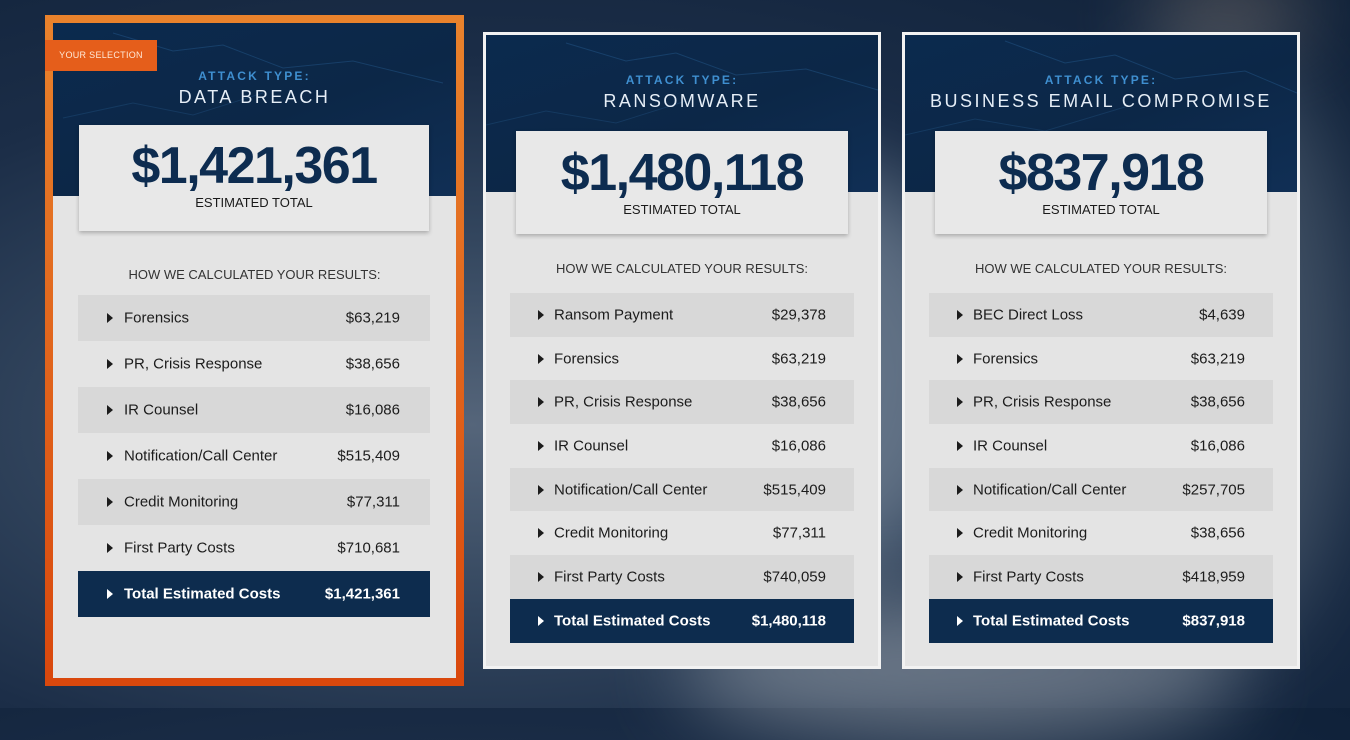 This screenshot has height=740, width=1350. I want to click on cost-row-label: Forensics, so click(157, 318).